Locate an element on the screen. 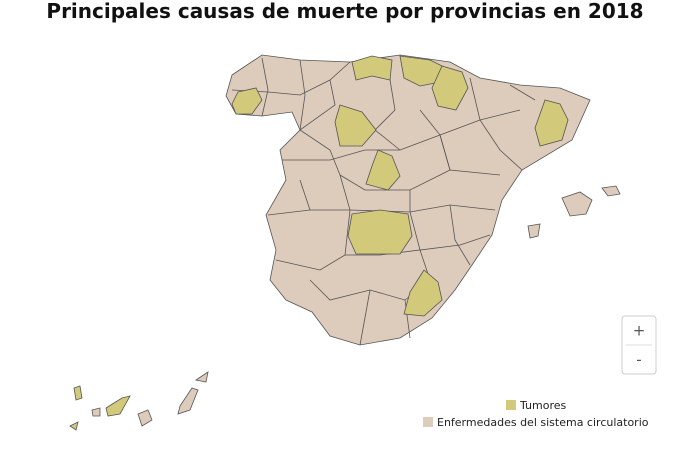 This screenshot has width=690, height=465. legend-label: Enfermedades del sistema circulatorio is located at coordinates (543, 422).